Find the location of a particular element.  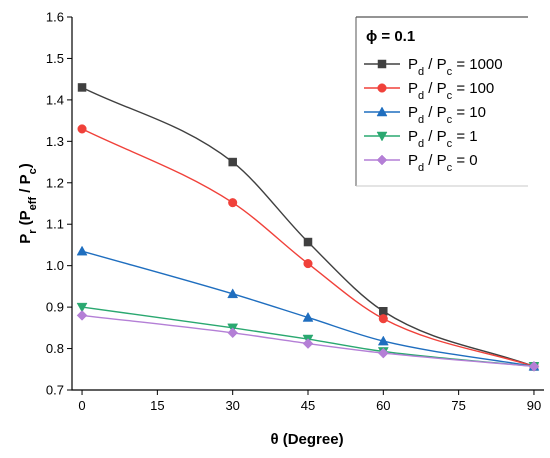

legend-item-p-d-p-c-0: Pd / Pc = 0 is located at coordinates (421, 163).